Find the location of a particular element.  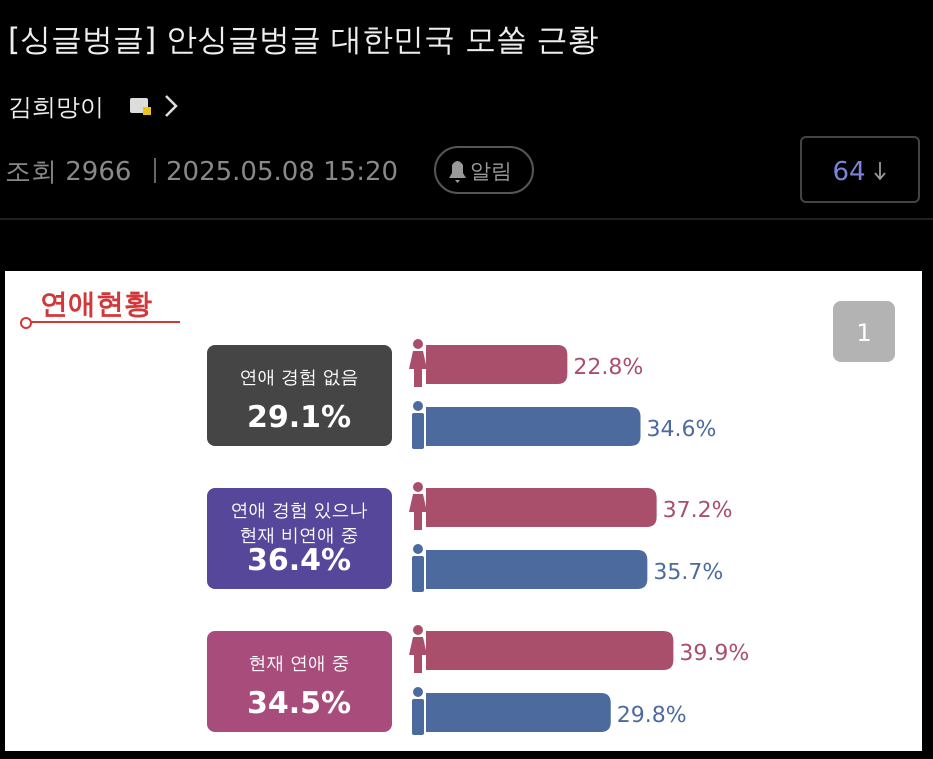

data-label: 39.9% is located at coordinates (714, 653).